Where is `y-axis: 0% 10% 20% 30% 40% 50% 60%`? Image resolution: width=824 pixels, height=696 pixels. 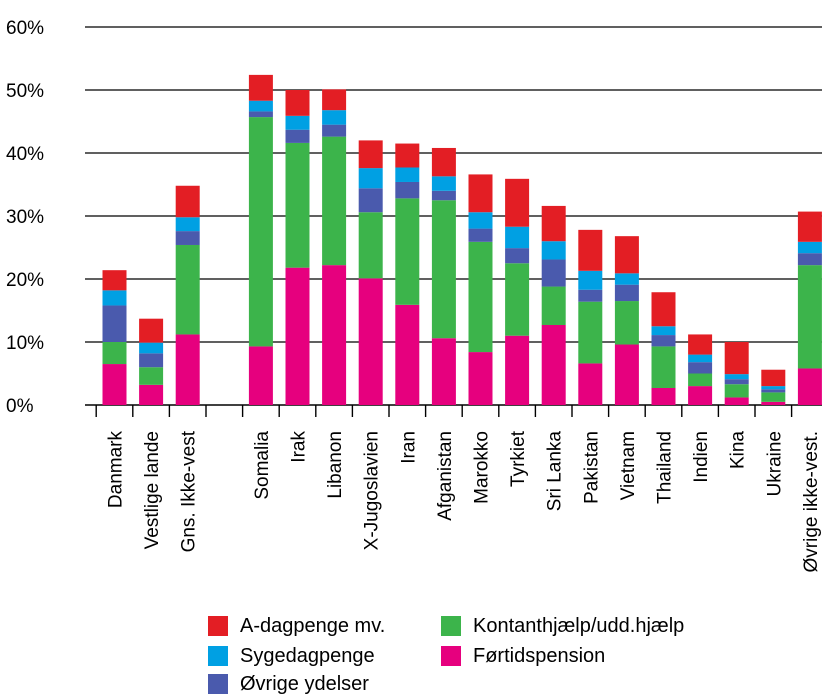
y-axis: 0% 10% 20% 30% 40% 50% 60% is located at coordinates (25, 217).